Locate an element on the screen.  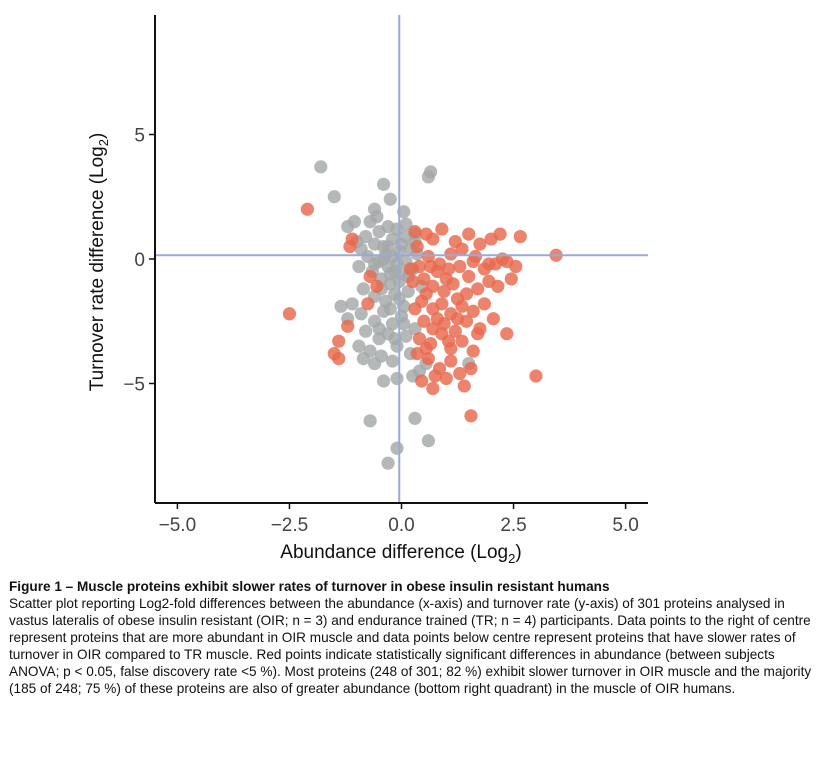
y-tick-label: 5 is located at coordinates (139, 136).